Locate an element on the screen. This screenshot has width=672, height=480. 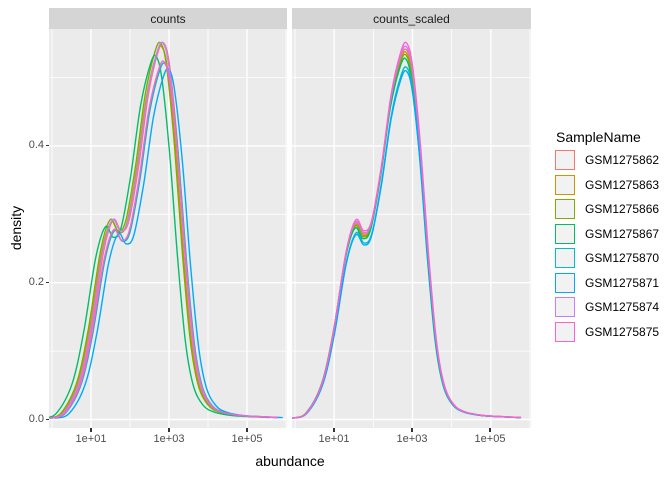
facet-strip-counts: counts is located at coordinates (168, 18).